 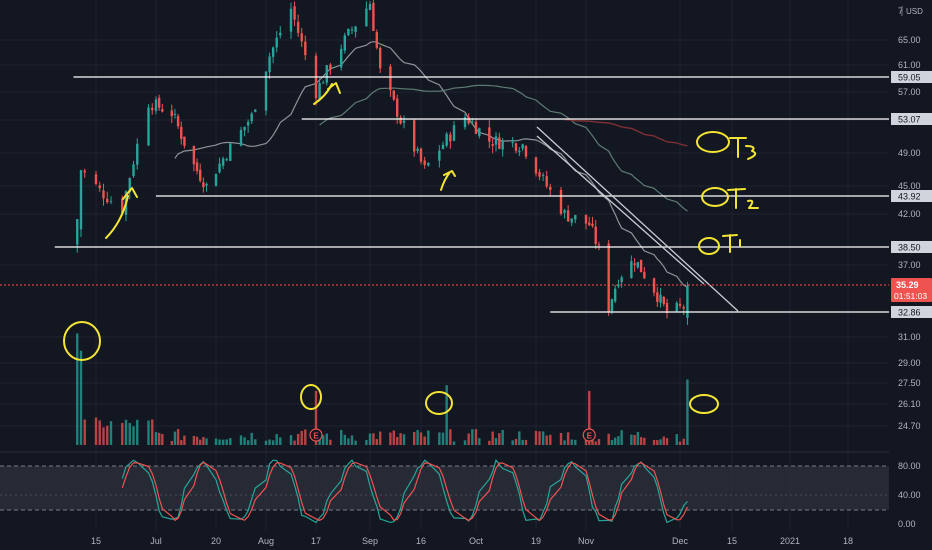 What do you see at coordinates (909, 404) in the screenshot?
I see `price-tick-label: 26.10` at bounding box center [909, 404].